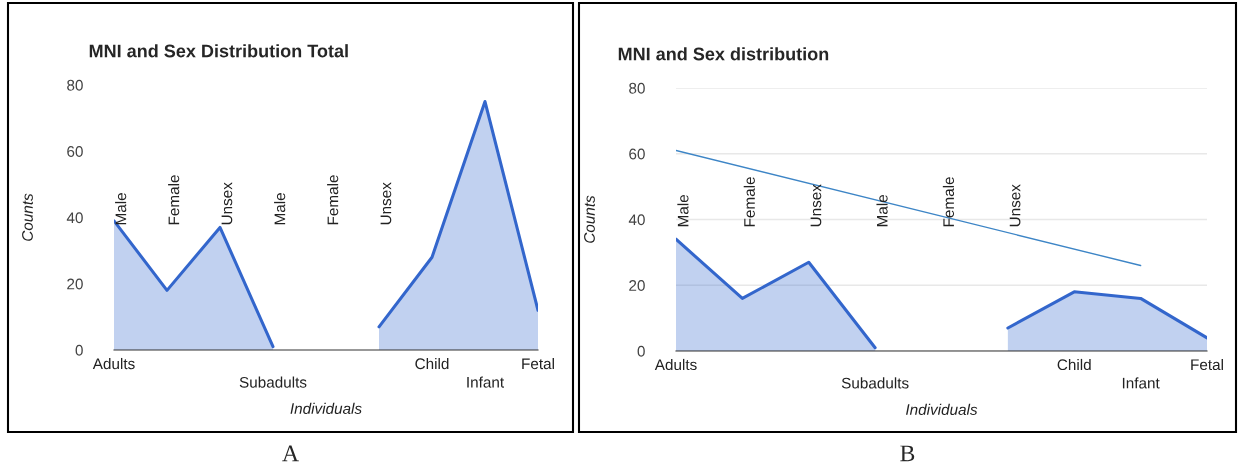 This screenshot has height=472, width=1239. I want to click on text: B, so click(907, 453).